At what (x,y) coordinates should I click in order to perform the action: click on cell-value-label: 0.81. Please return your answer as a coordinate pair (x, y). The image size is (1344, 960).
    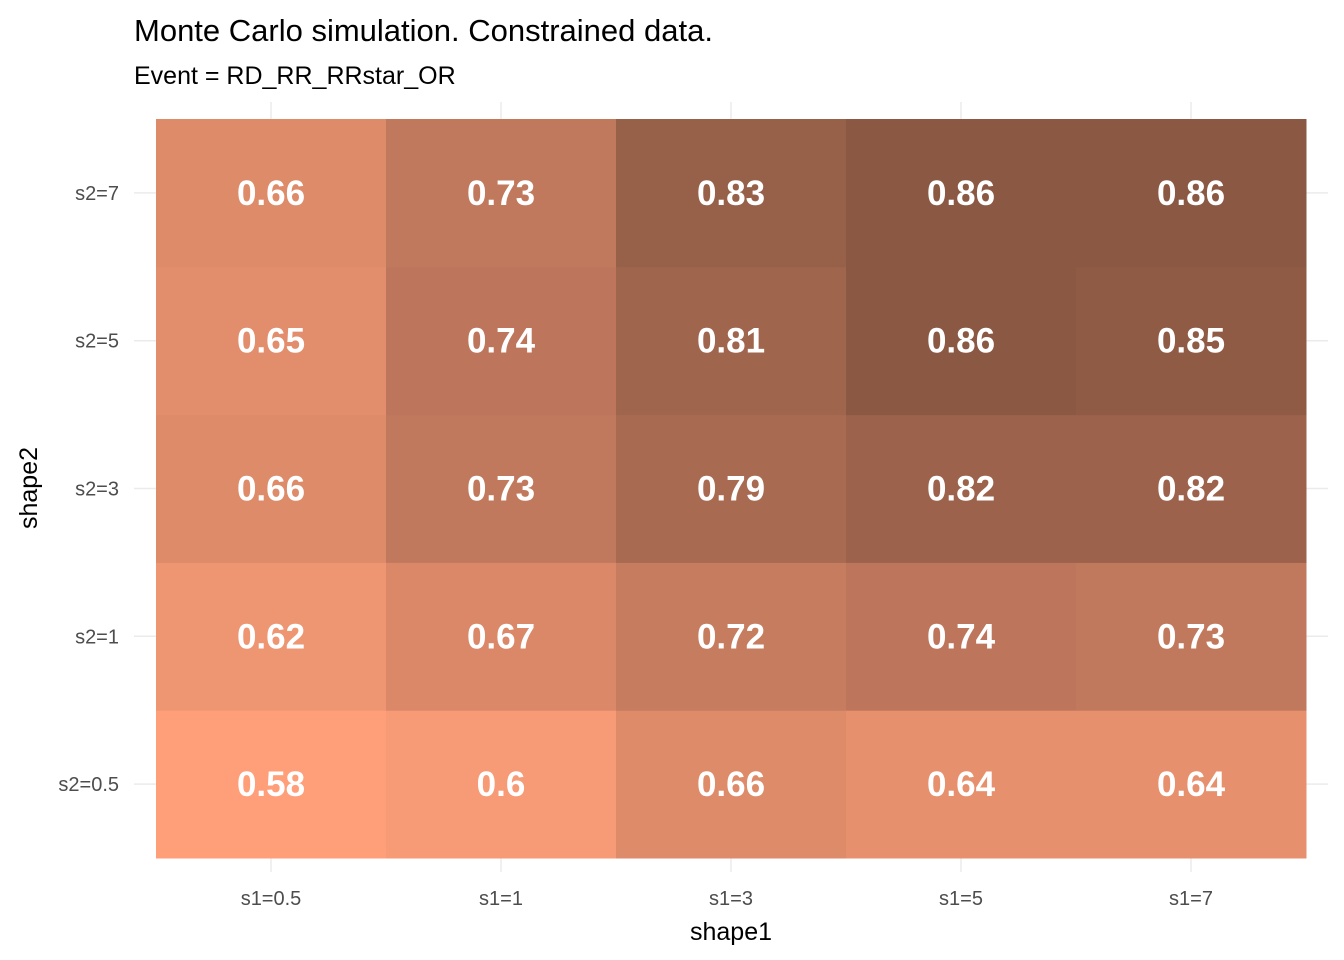
    Looking at the image, I should click on (731, 341).